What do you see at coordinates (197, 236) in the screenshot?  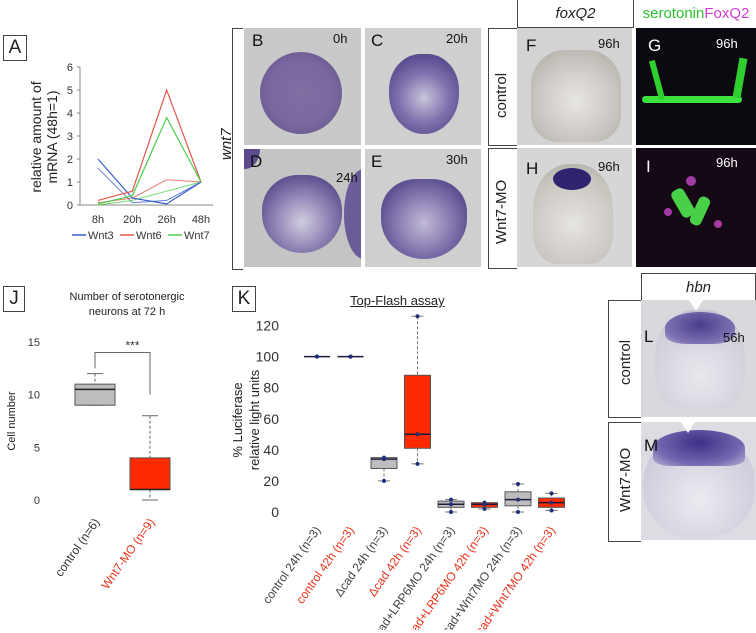 I see `a-legend-label: Wnt7` at bounding box center [197, 236].